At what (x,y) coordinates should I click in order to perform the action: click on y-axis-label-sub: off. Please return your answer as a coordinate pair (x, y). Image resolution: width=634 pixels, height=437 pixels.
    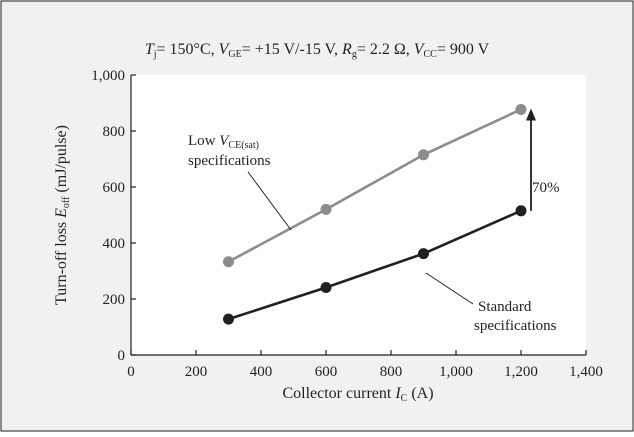
    Looking at the image, I should click on (66, 202).